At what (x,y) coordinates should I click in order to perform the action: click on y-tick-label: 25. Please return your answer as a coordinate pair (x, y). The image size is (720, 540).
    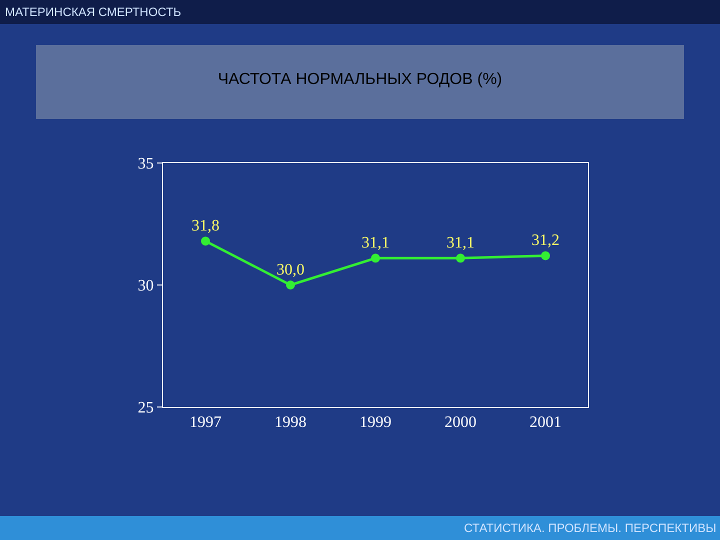
    Looking at the image, I should click on (146, 408).